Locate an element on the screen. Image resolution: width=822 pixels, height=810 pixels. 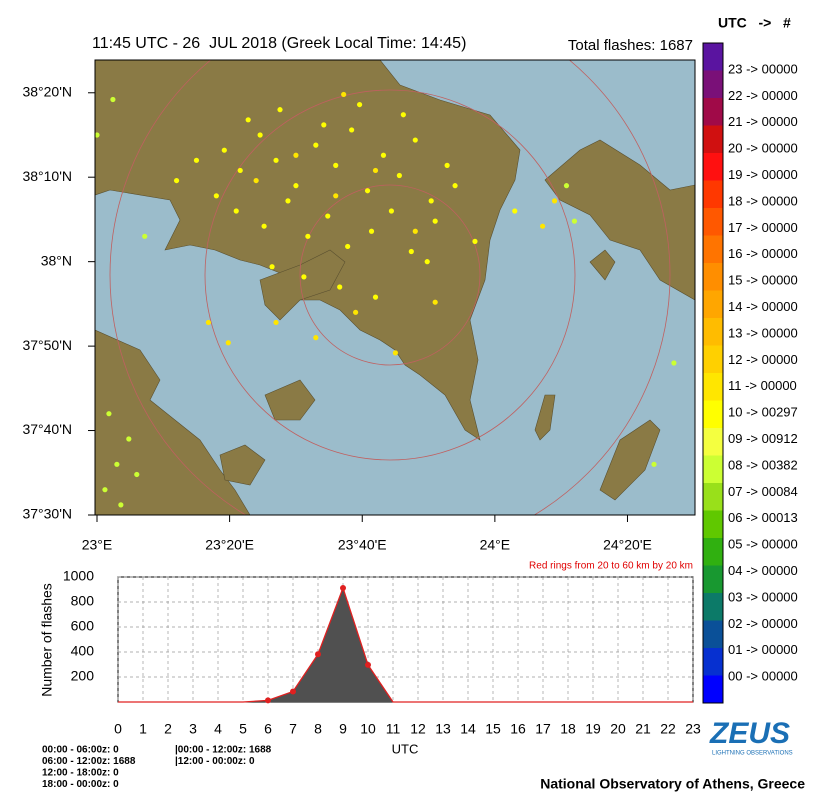
x-tick-label: 23°E is located at coordinates (97, 545).